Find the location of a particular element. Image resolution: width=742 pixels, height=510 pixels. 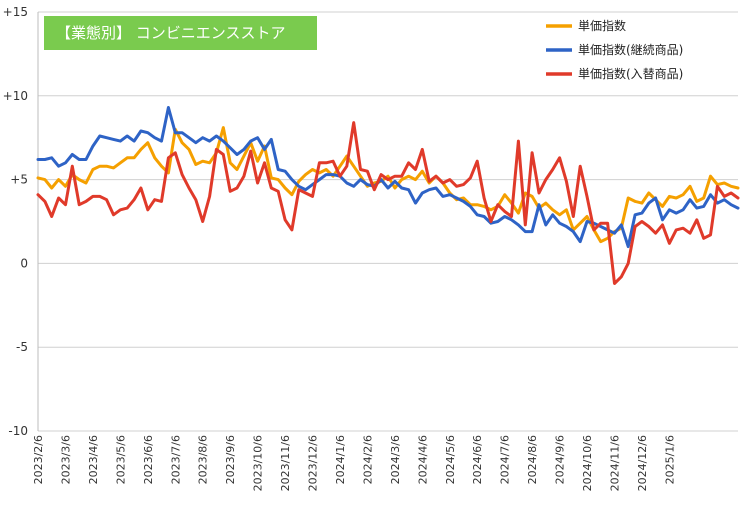

x-tick-label: 2023/7/6 is located at coordinates (175, 459).